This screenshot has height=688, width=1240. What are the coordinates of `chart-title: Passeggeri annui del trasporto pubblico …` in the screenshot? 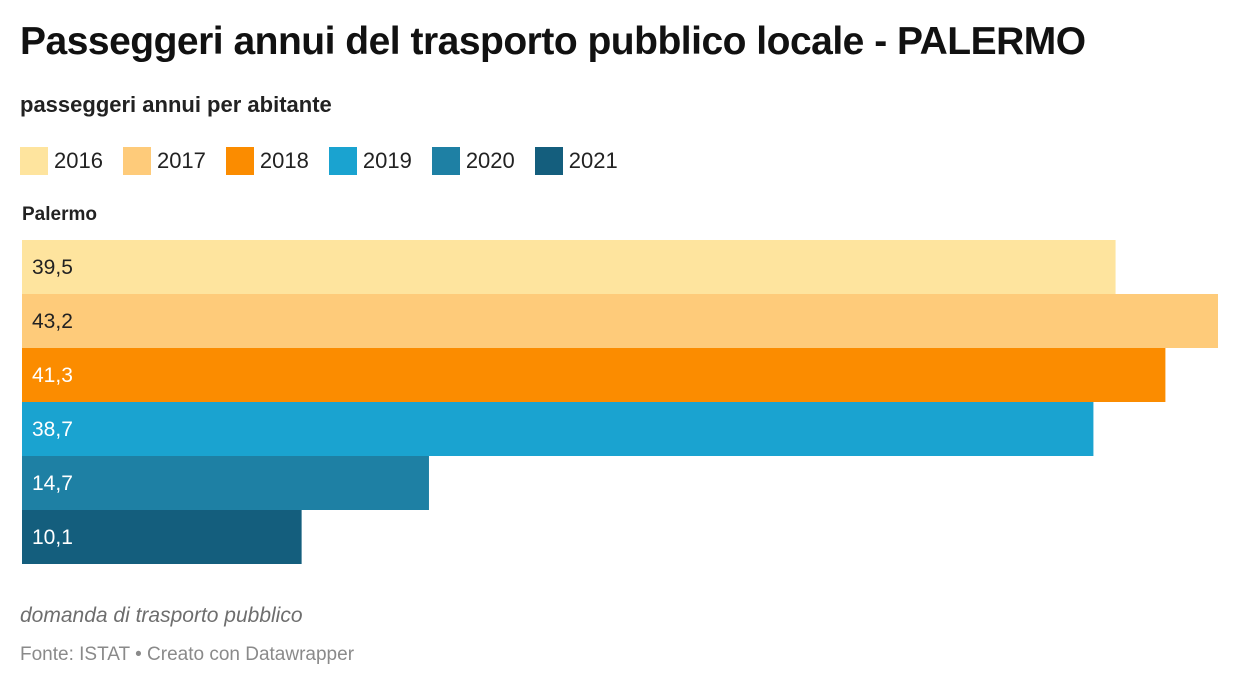 It's located at (553, 41).